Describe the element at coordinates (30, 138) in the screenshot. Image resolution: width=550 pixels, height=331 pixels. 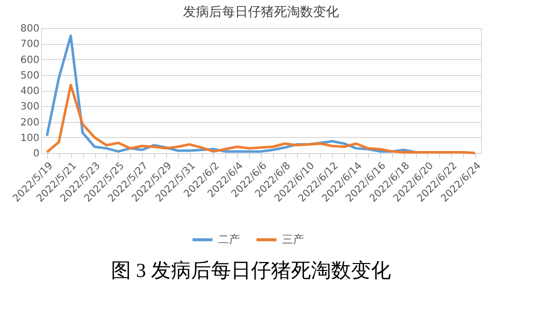
I see `y-tick-label: 100` at that location.